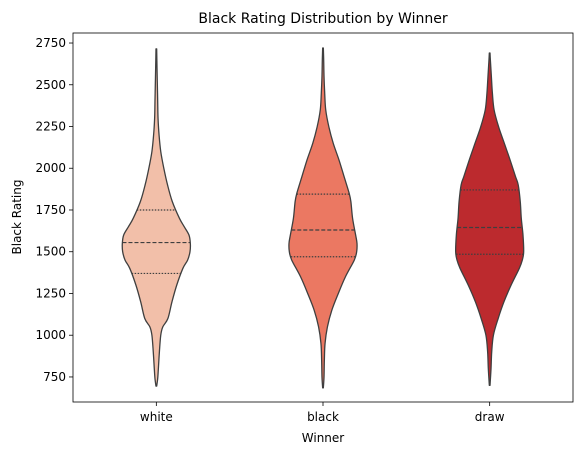 This screenshot has width=580, height=455. I want to click on x-axis: white black draw, so click(322, 413).